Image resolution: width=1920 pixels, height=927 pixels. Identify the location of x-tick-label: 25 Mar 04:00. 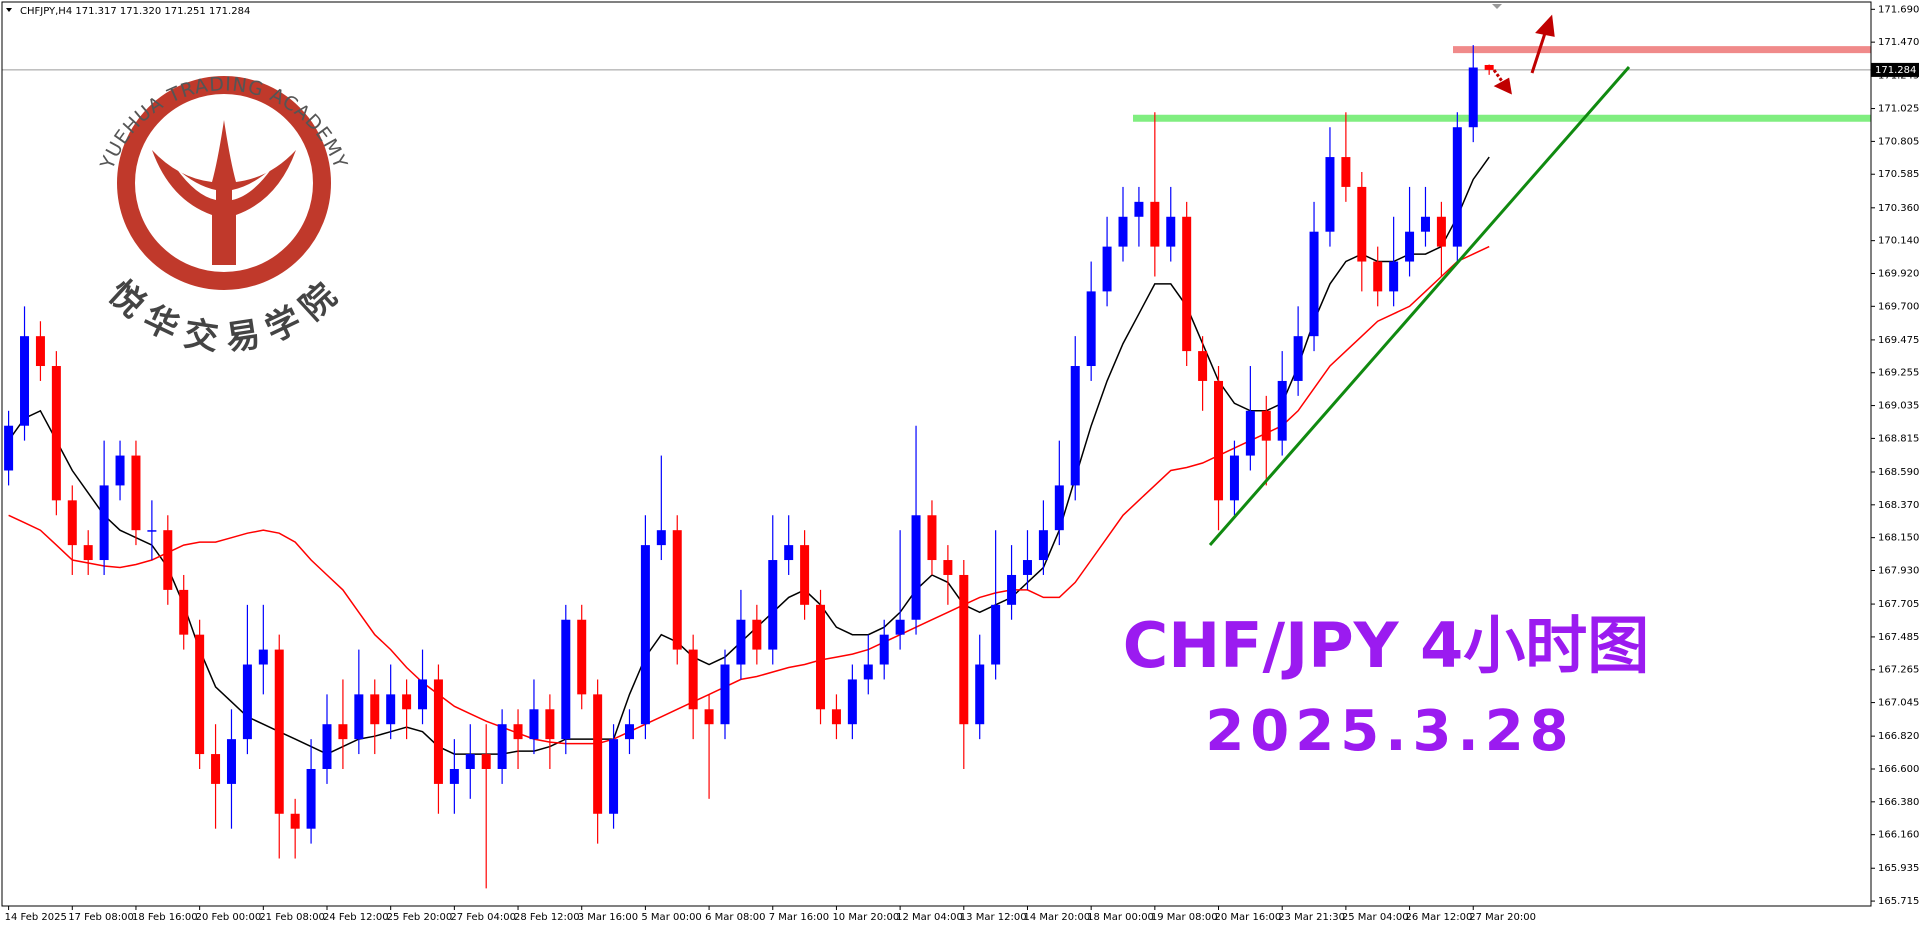
(1375, 917).